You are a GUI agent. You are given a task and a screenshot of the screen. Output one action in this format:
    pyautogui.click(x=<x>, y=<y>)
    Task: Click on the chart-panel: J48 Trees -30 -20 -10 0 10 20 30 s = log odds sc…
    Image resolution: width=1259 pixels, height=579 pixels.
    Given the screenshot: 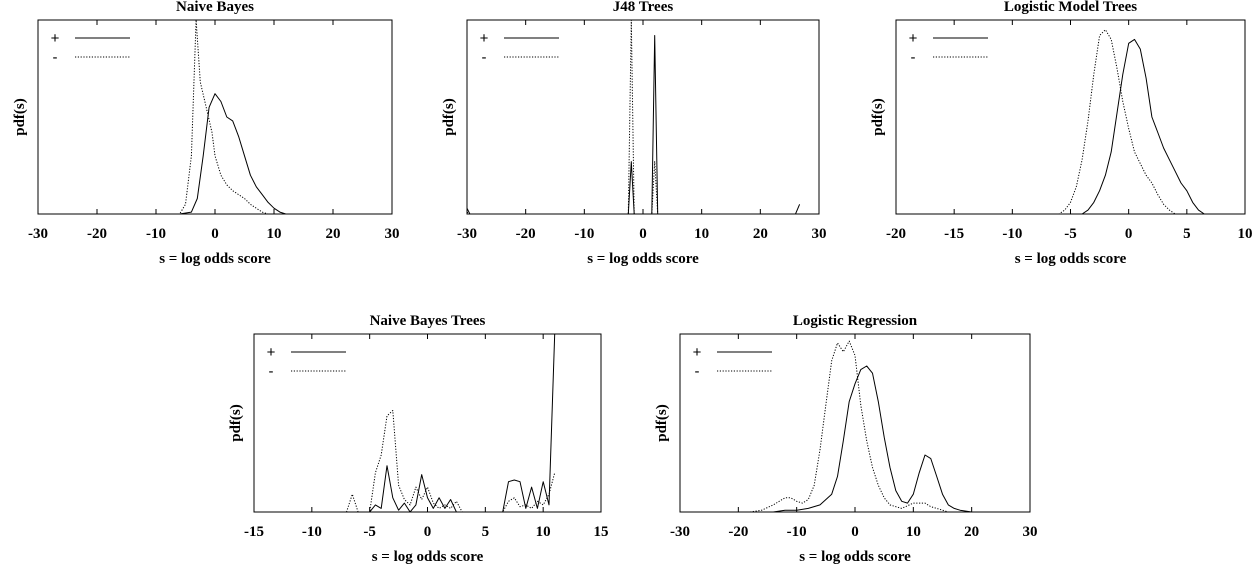 What is the action you would take?
    pyautogui.click(x=634, y=133)
    